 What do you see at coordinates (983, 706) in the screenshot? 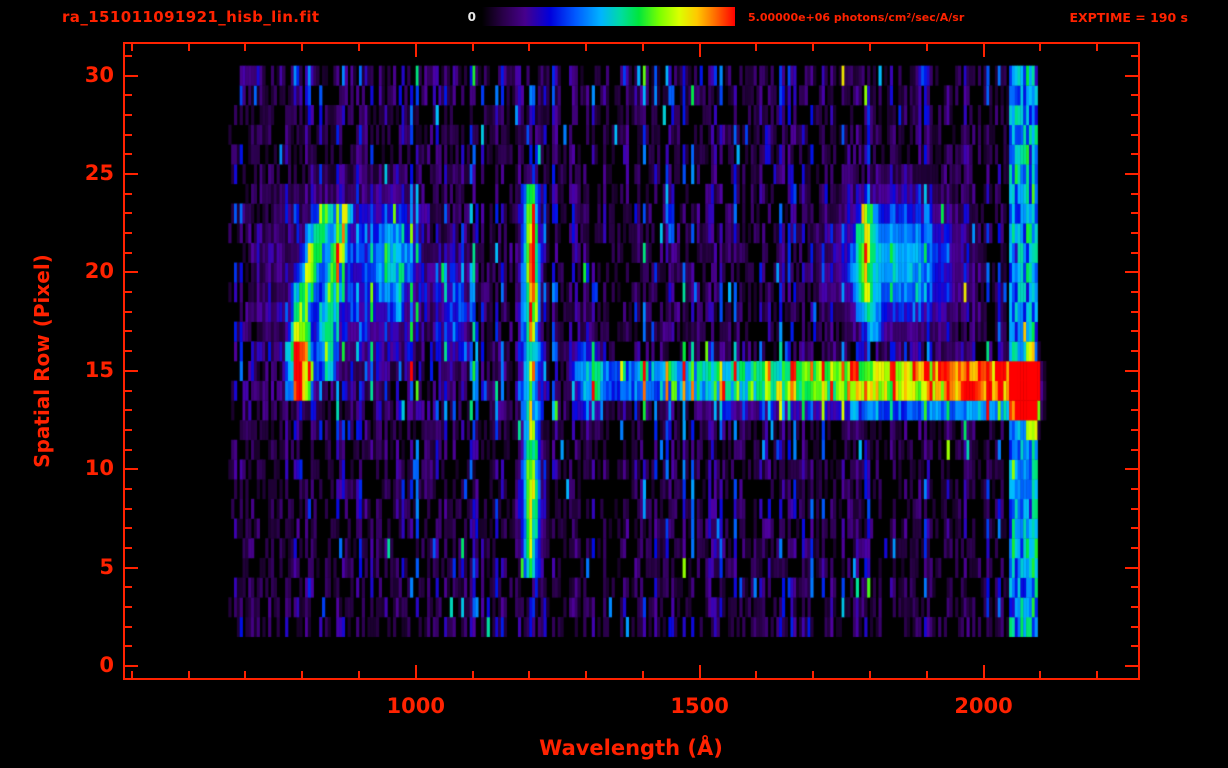
I see `x-tick-label: 2000` at bounding box center [983, 706].